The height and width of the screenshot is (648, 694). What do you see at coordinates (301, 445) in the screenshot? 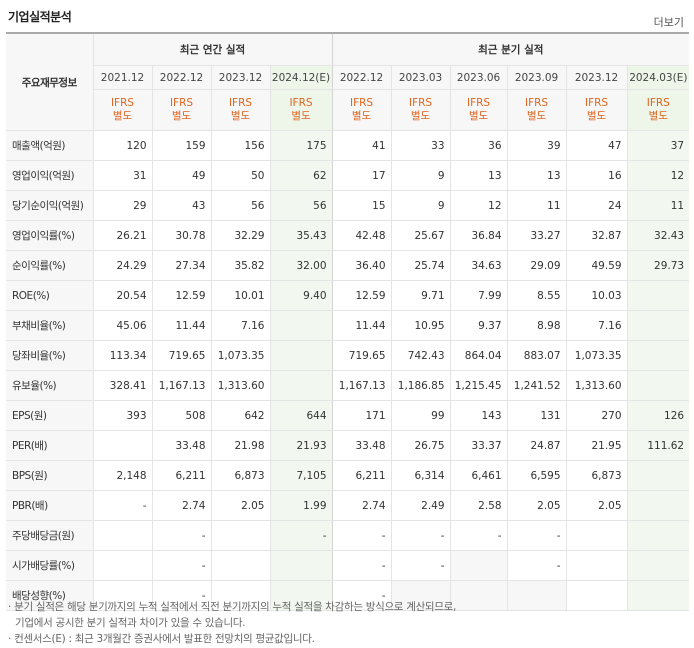
I see `value-cell: 21.93` at bounding box center [301, 445].